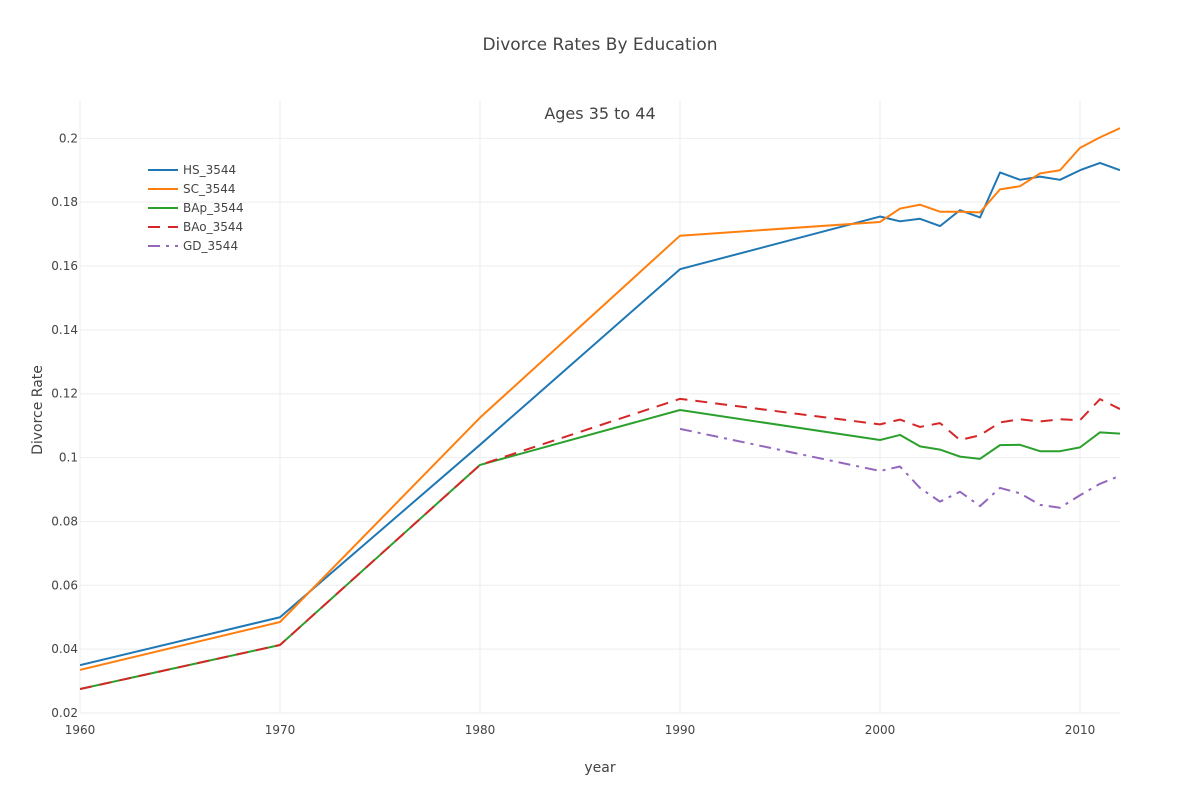 The height and width of the screenshot is (804, 1200). Describe the element at coordinates (64, 330) in the screenshot. I see `y-tick-label: 0.14` at that location.